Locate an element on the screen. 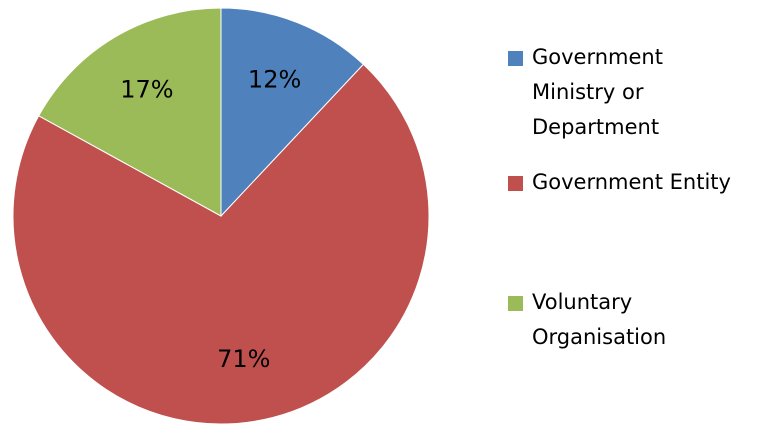 The height and width of the screenshot is (427, 761). legend-label: Government Ministry or Department is located at coordinates (597, 92).